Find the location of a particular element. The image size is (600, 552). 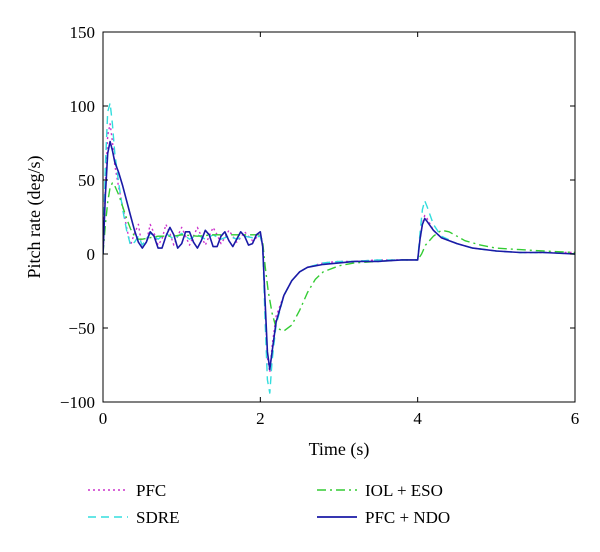

y-tick-label: −50 is located at coordinates (81, 328).